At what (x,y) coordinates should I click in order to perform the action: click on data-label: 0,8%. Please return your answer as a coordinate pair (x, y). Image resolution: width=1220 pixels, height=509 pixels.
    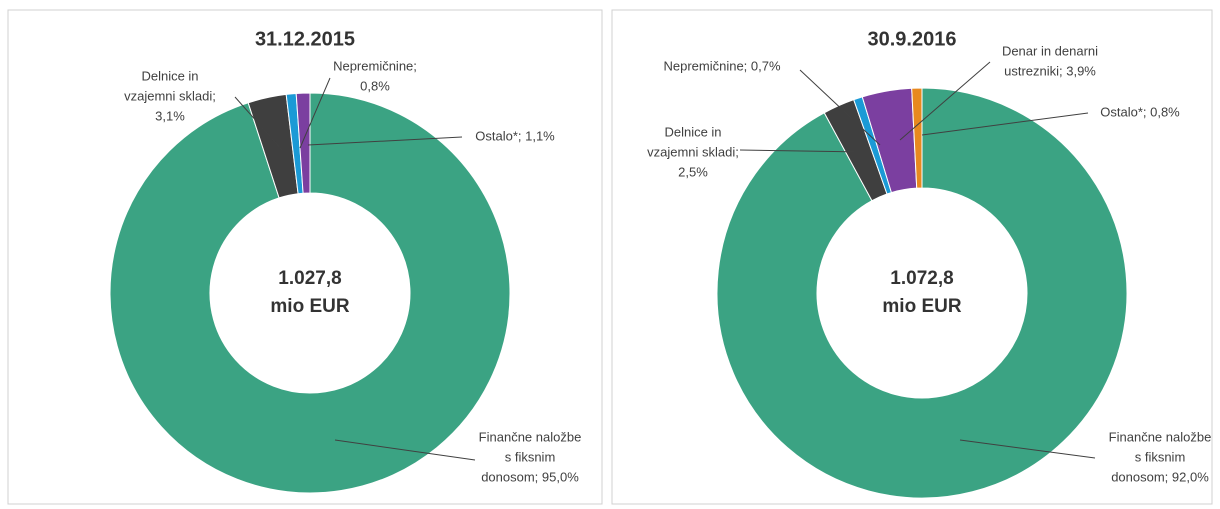
    Looking at the image, I should click on (375, 85).